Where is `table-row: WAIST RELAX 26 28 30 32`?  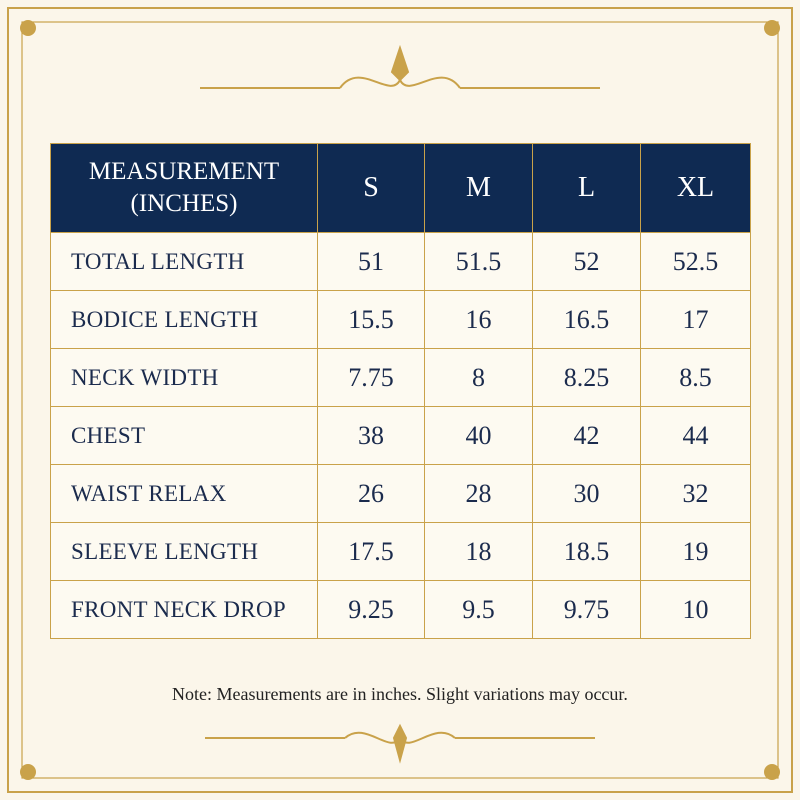
table-row: WAIST RELAX 26 28 30 32 is located at coordinates (400, 493).